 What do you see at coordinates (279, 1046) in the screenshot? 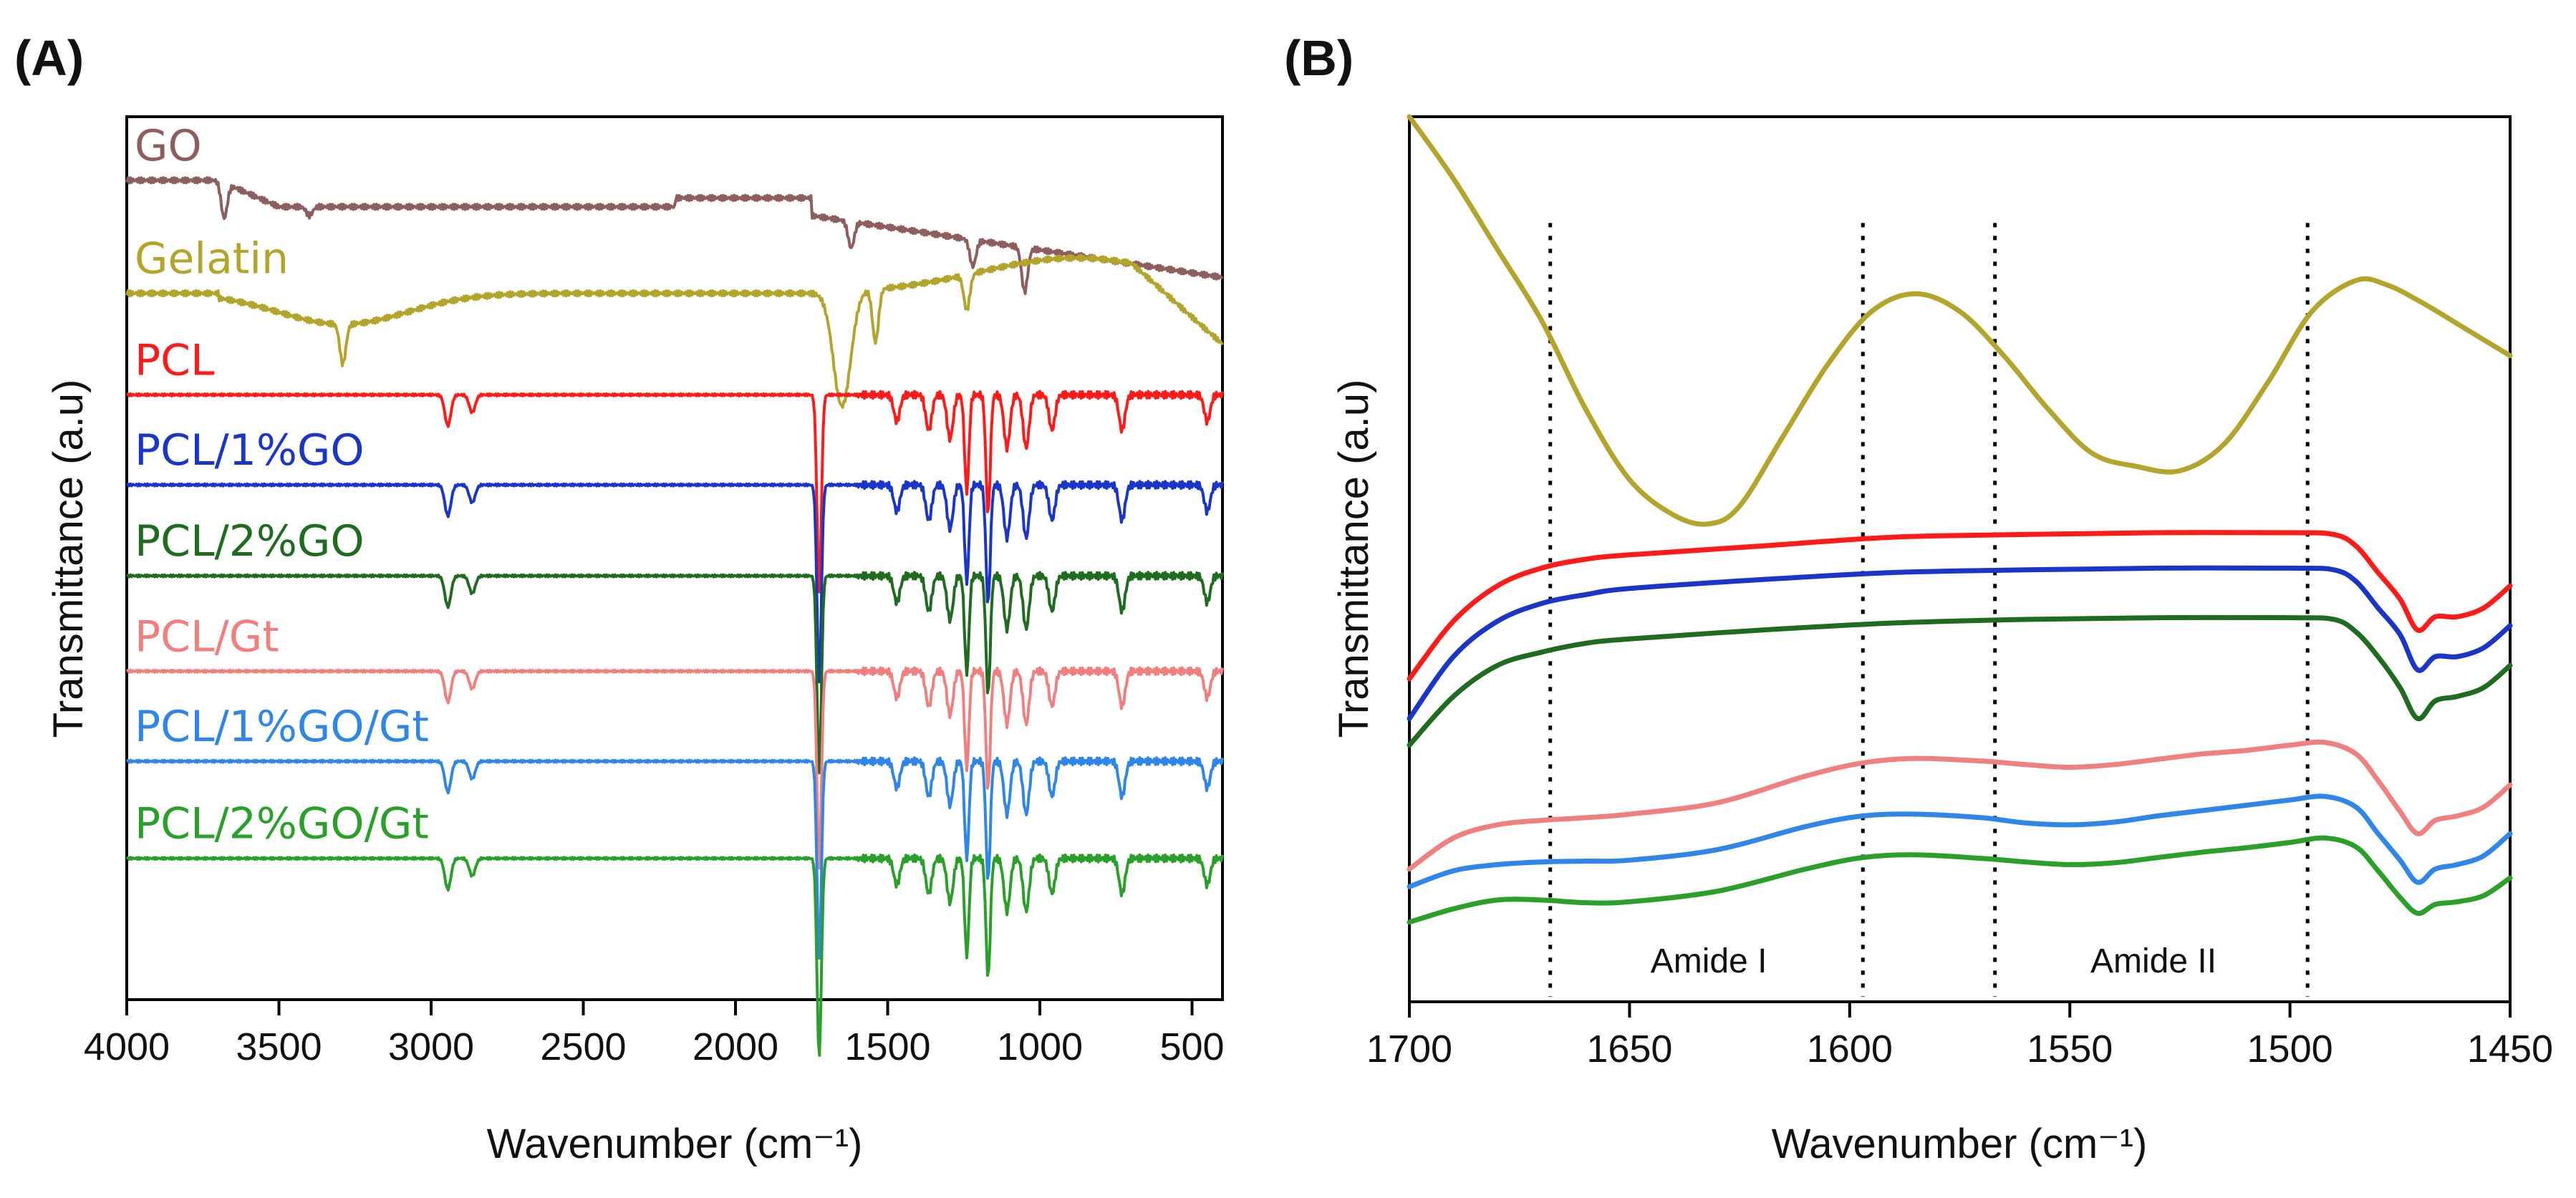
I see `x-tick-label: 3500` at bounding box center [279, 1046].